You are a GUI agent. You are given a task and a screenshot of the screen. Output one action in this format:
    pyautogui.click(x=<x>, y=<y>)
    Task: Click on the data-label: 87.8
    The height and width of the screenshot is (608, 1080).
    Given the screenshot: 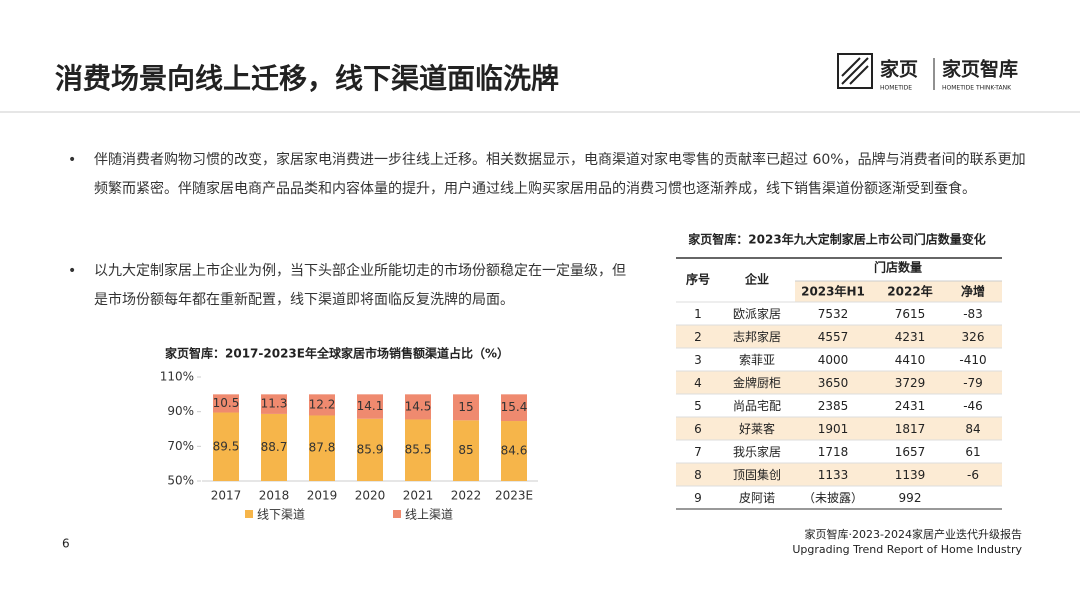 What is the action you would take?
    pyautogui.click(x=322, y=448)
    